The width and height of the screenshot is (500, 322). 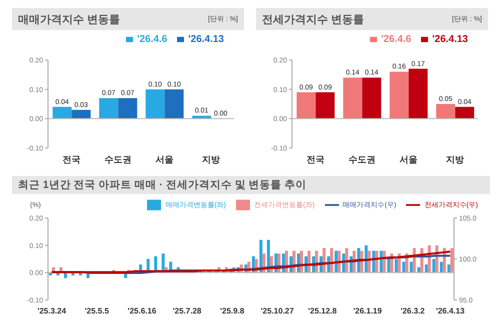 What do you see at coordinates (277, 311) in the screenshot?
I see `x-tick-label: '25.10.27` at bounding box center [277, 311].